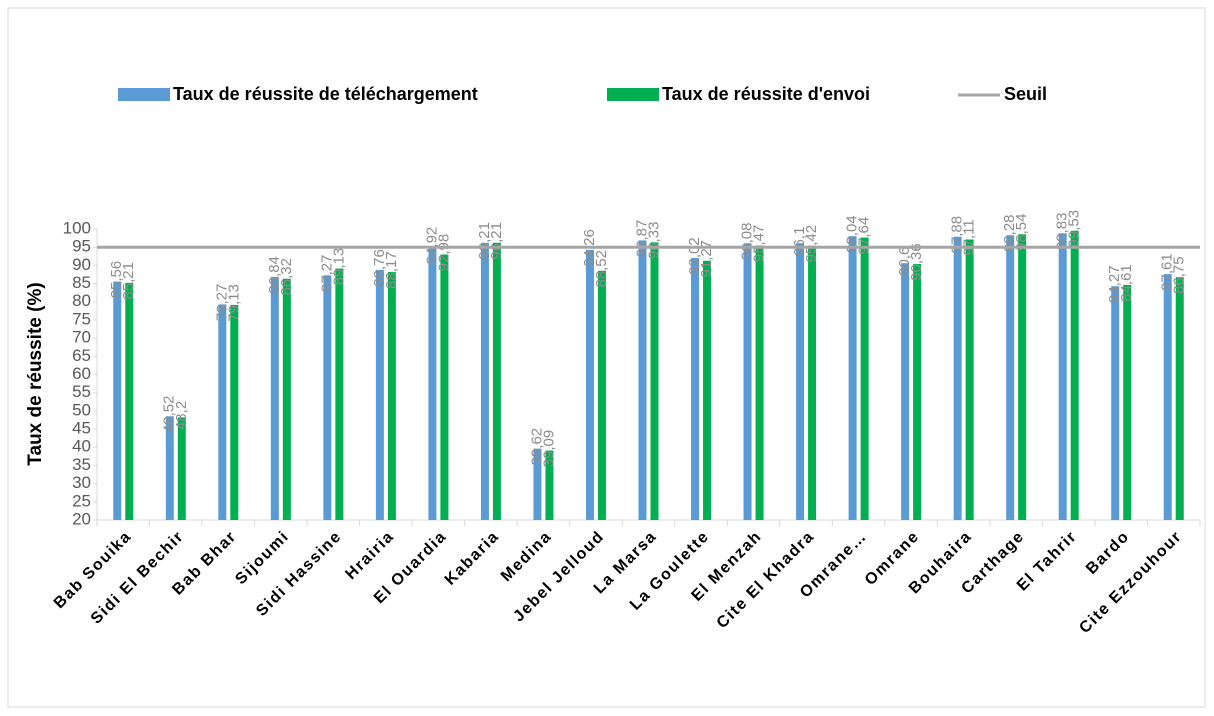  I want to click on value-label: 90,6, so click(904, 261).